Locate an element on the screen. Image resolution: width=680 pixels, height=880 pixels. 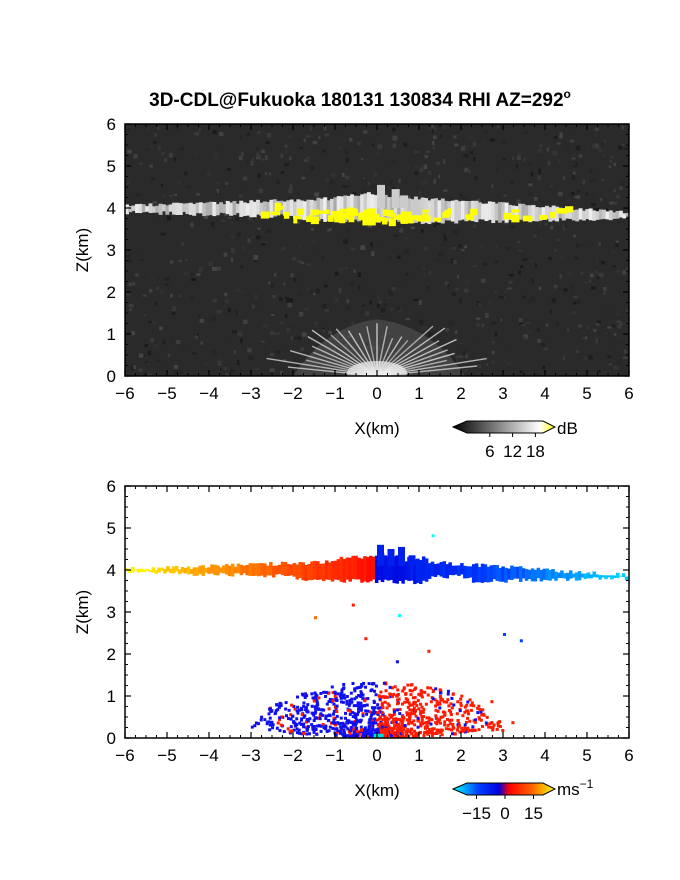
snr-colorbar-unit: dB is located at coordinates (567, 428).